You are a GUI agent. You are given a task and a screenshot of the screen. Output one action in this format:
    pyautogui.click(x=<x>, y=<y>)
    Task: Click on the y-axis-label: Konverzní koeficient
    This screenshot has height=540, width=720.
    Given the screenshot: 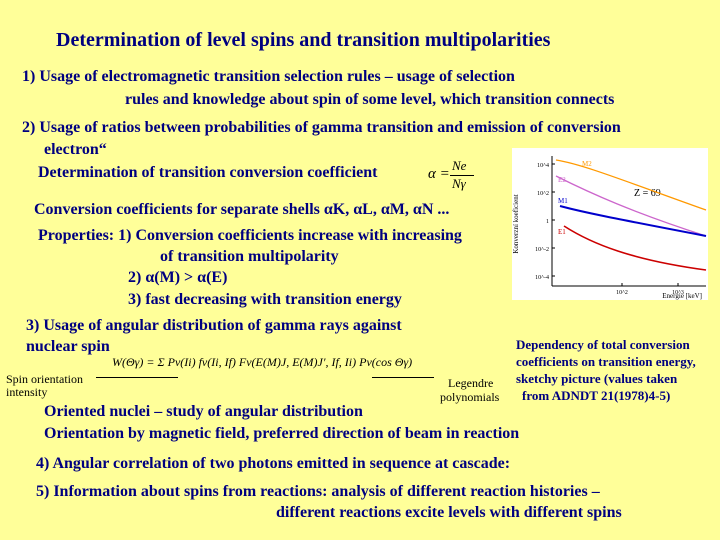 What is the action you would take?
    pyautogui.click(x=516, y=223)
    